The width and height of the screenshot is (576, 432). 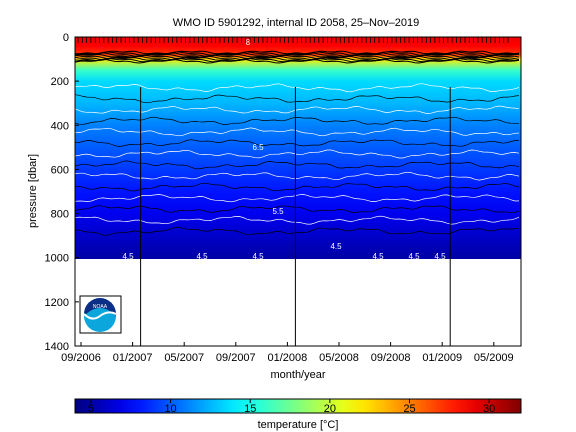 I want to click on colorbar: 5 10 15 20 25 30, so click(x=298, y=406).